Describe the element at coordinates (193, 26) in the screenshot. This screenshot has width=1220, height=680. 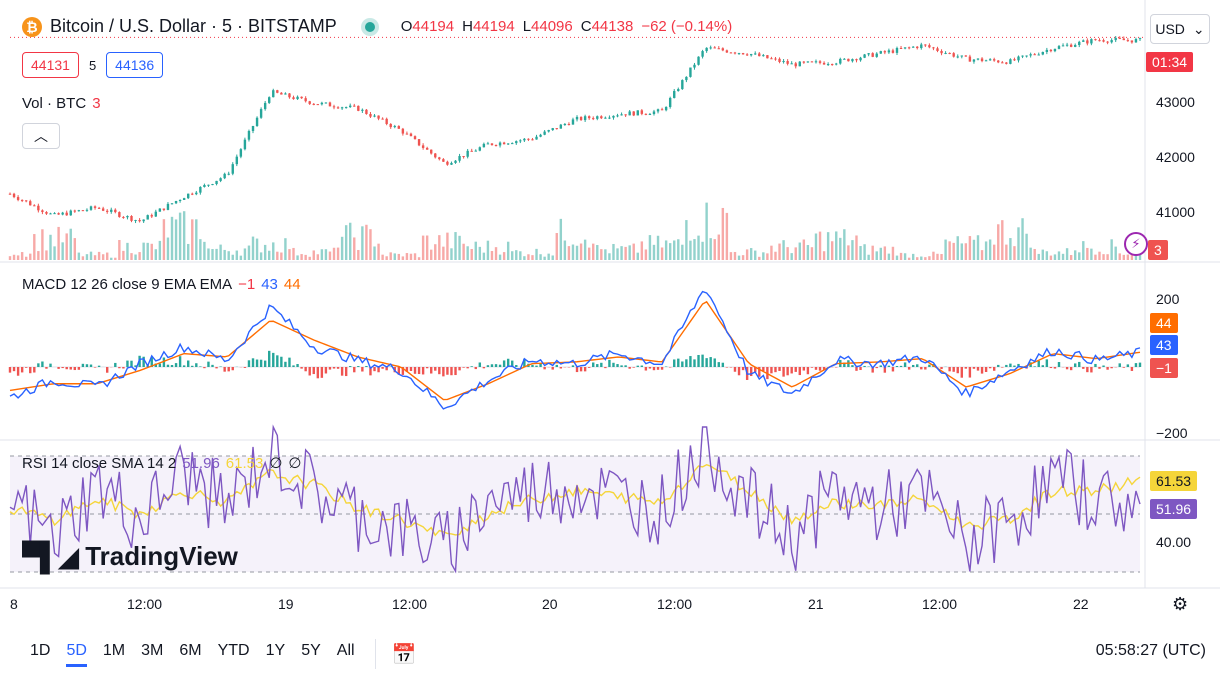
I see `symbol-title: Bitcoin / U.S. Dollar · 5 · BITSTAMP` at that location.